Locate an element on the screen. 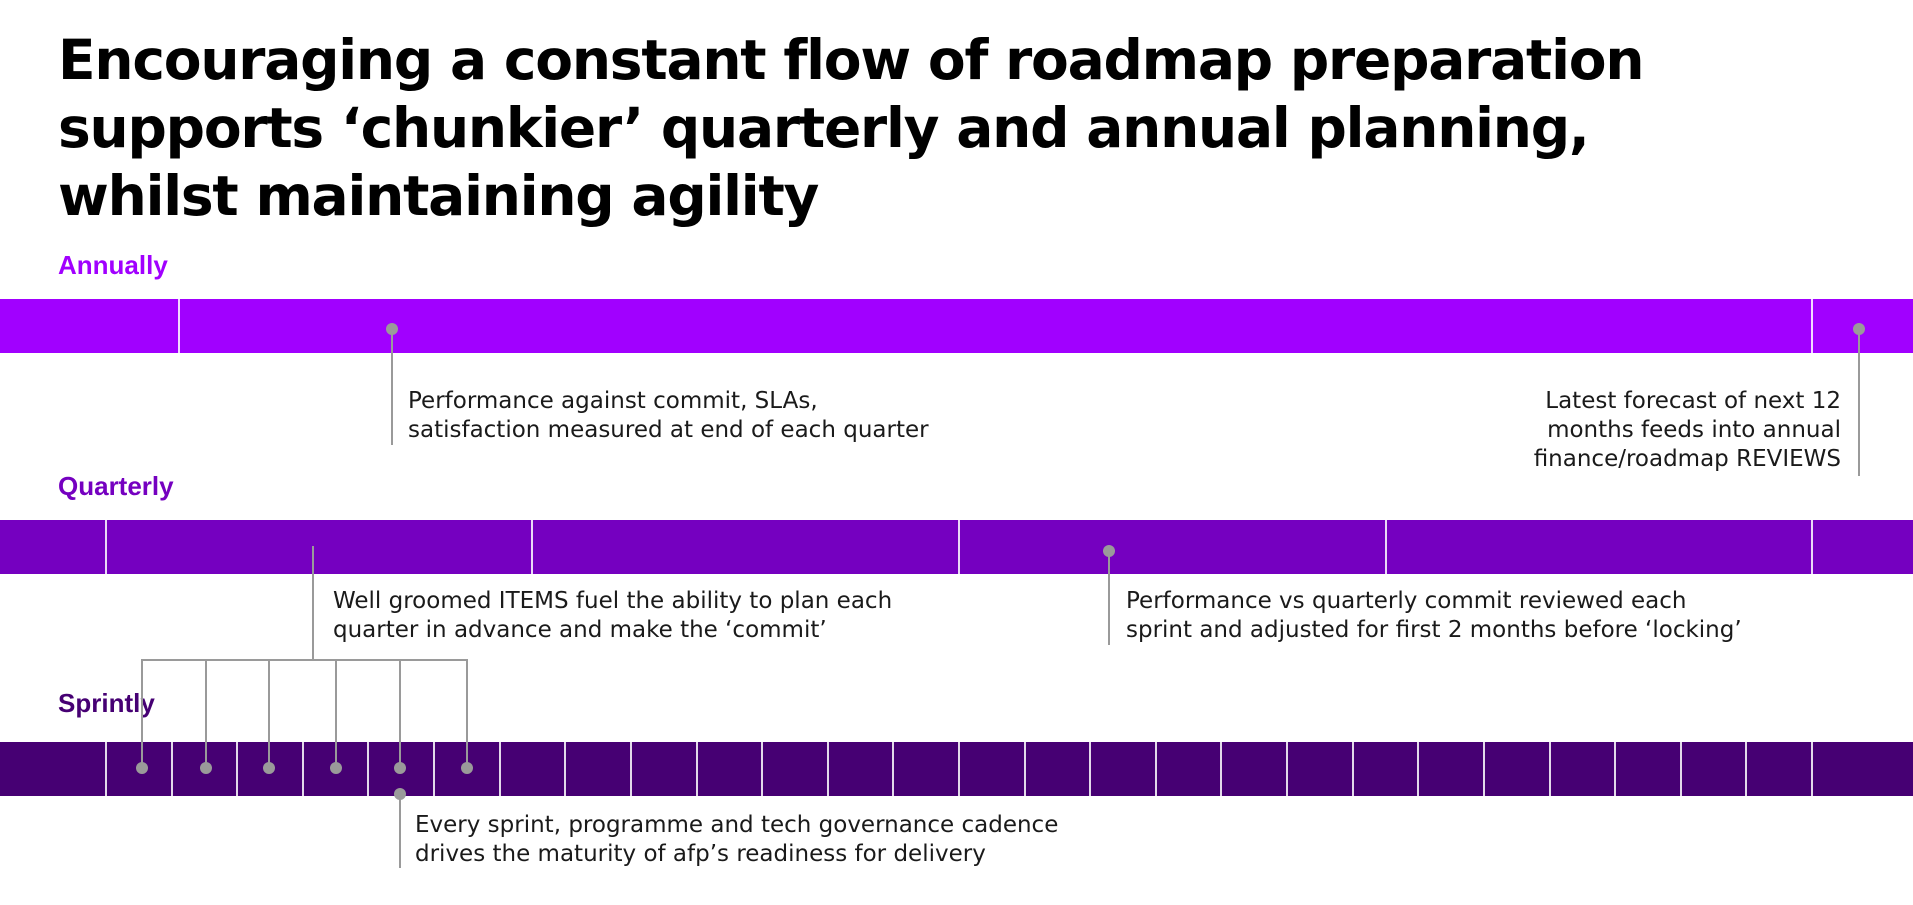 This screenshot has width=1913, height=905. callout-line: Performance against commit, SLAs, is located at coordinates (613, 401).